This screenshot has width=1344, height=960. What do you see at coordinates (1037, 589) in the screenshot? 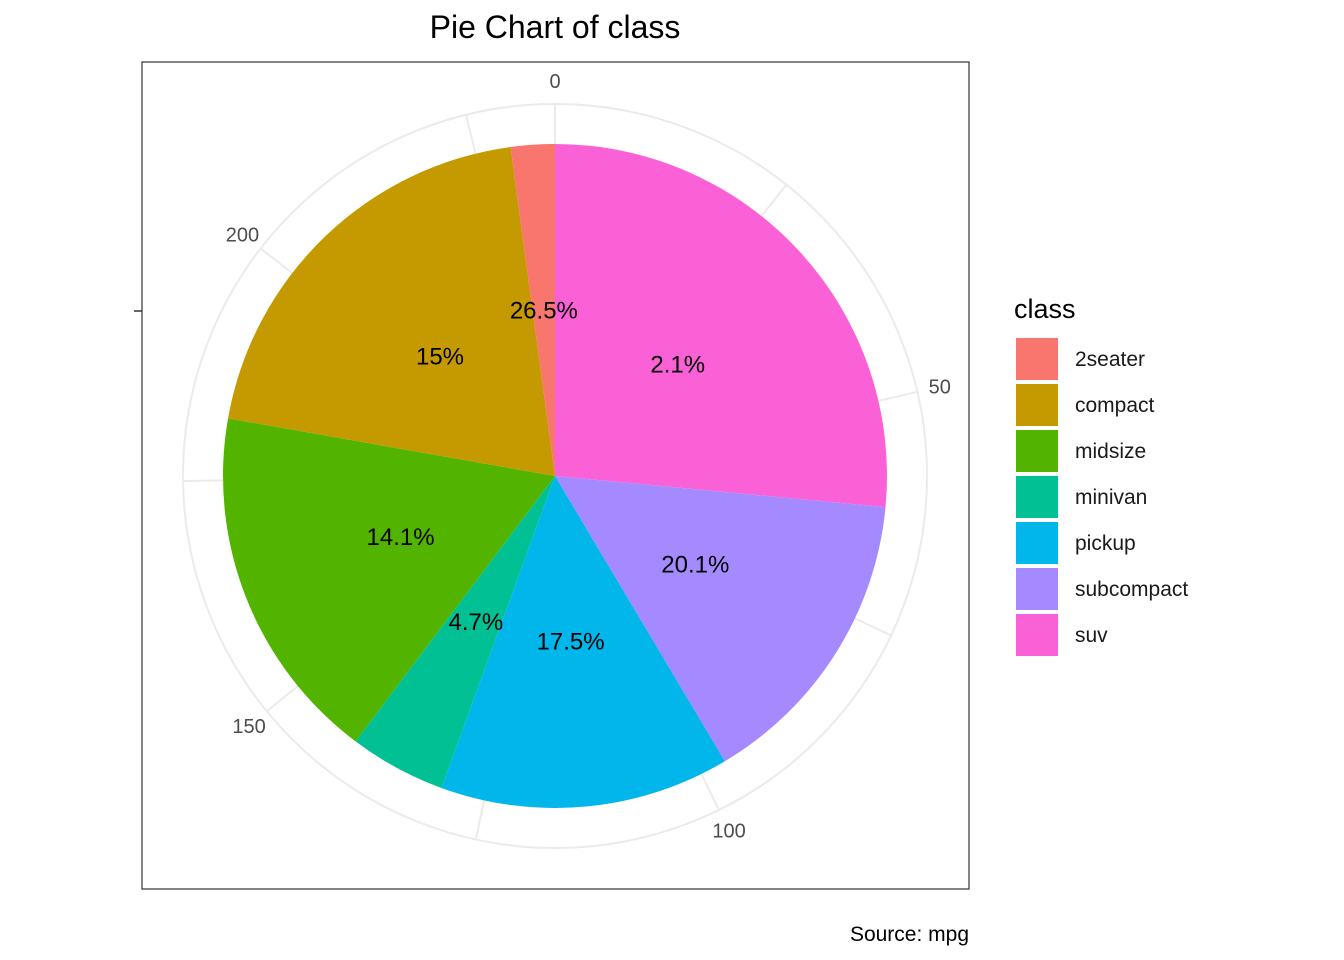
I see `legend-swatch-subcompact` at bounding box center [1037, 589].